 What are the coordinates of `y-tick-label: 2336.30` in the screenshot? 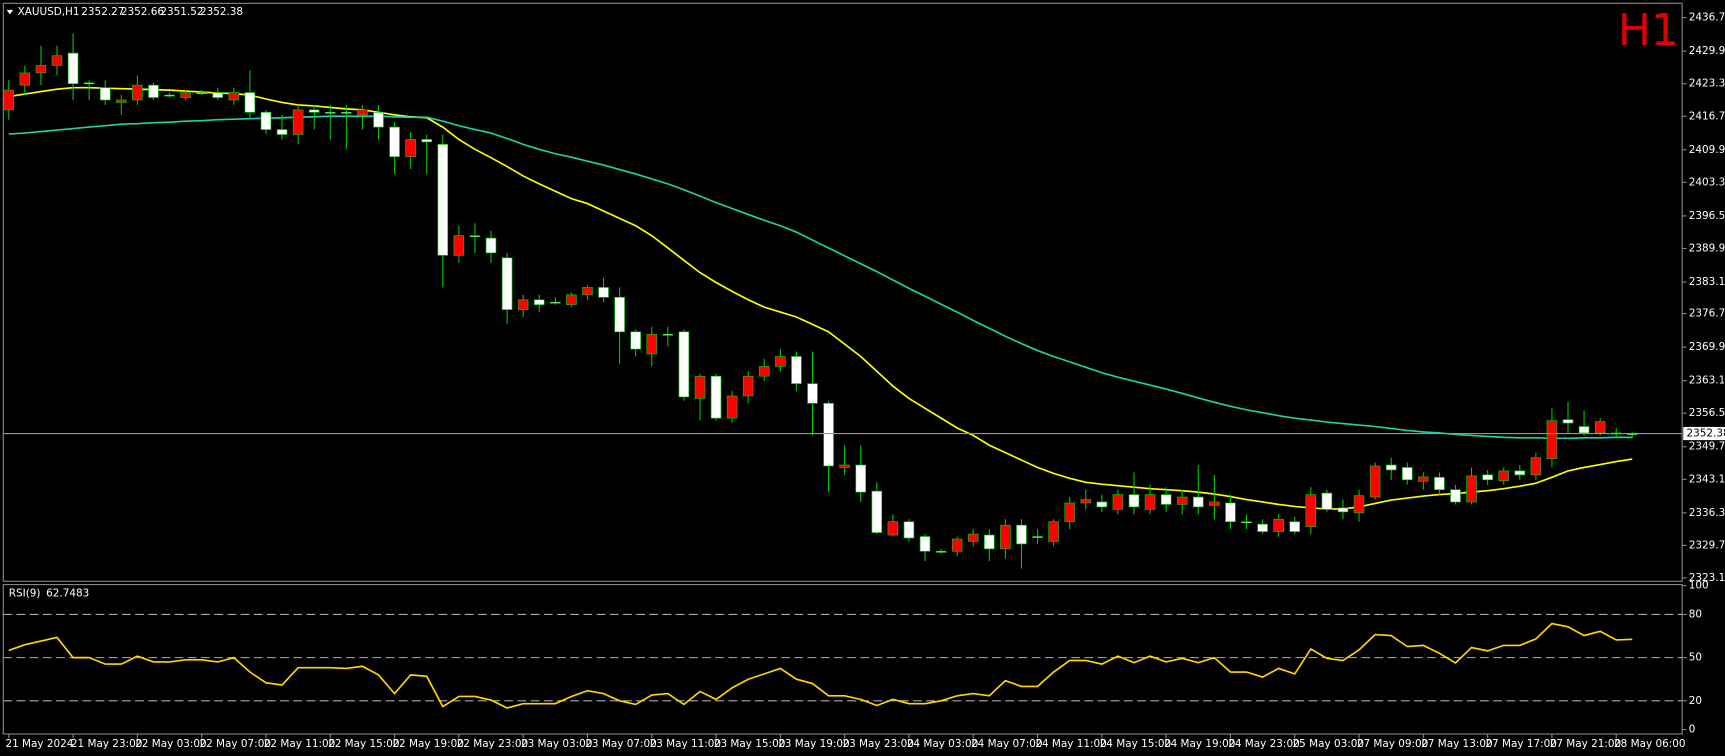 It's located at (1707, 513).